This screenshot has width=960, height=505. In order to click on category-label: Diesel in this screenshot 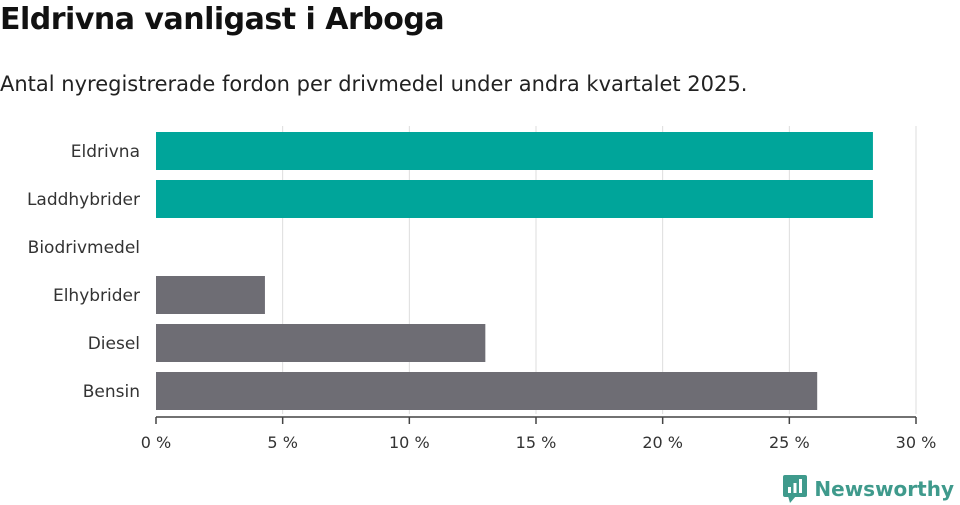, I will do `click(114, 344)`.